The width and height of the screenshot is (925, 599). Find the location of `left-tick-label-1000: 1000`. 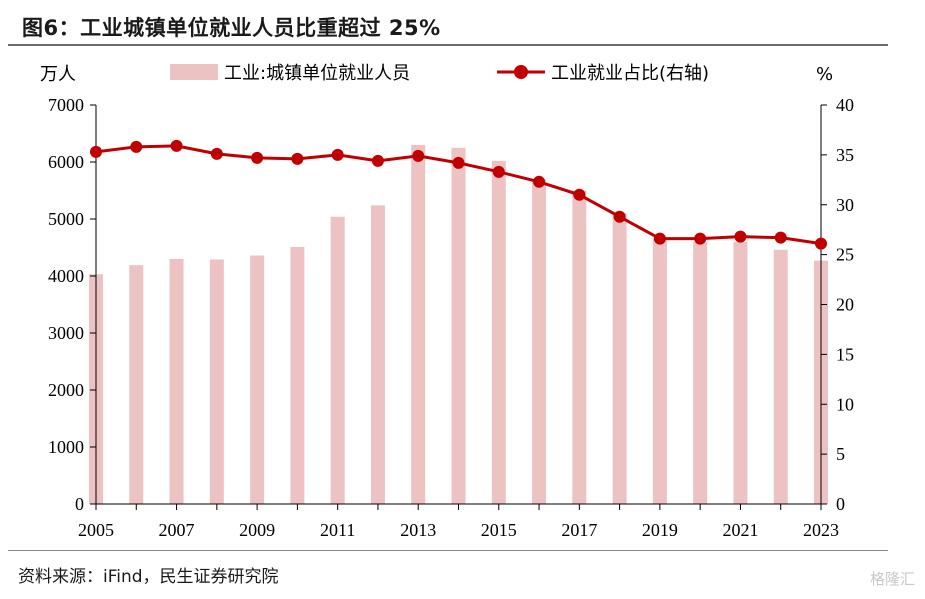

left-tick-label-1000: 1000 is located at coordinates (66, 447).